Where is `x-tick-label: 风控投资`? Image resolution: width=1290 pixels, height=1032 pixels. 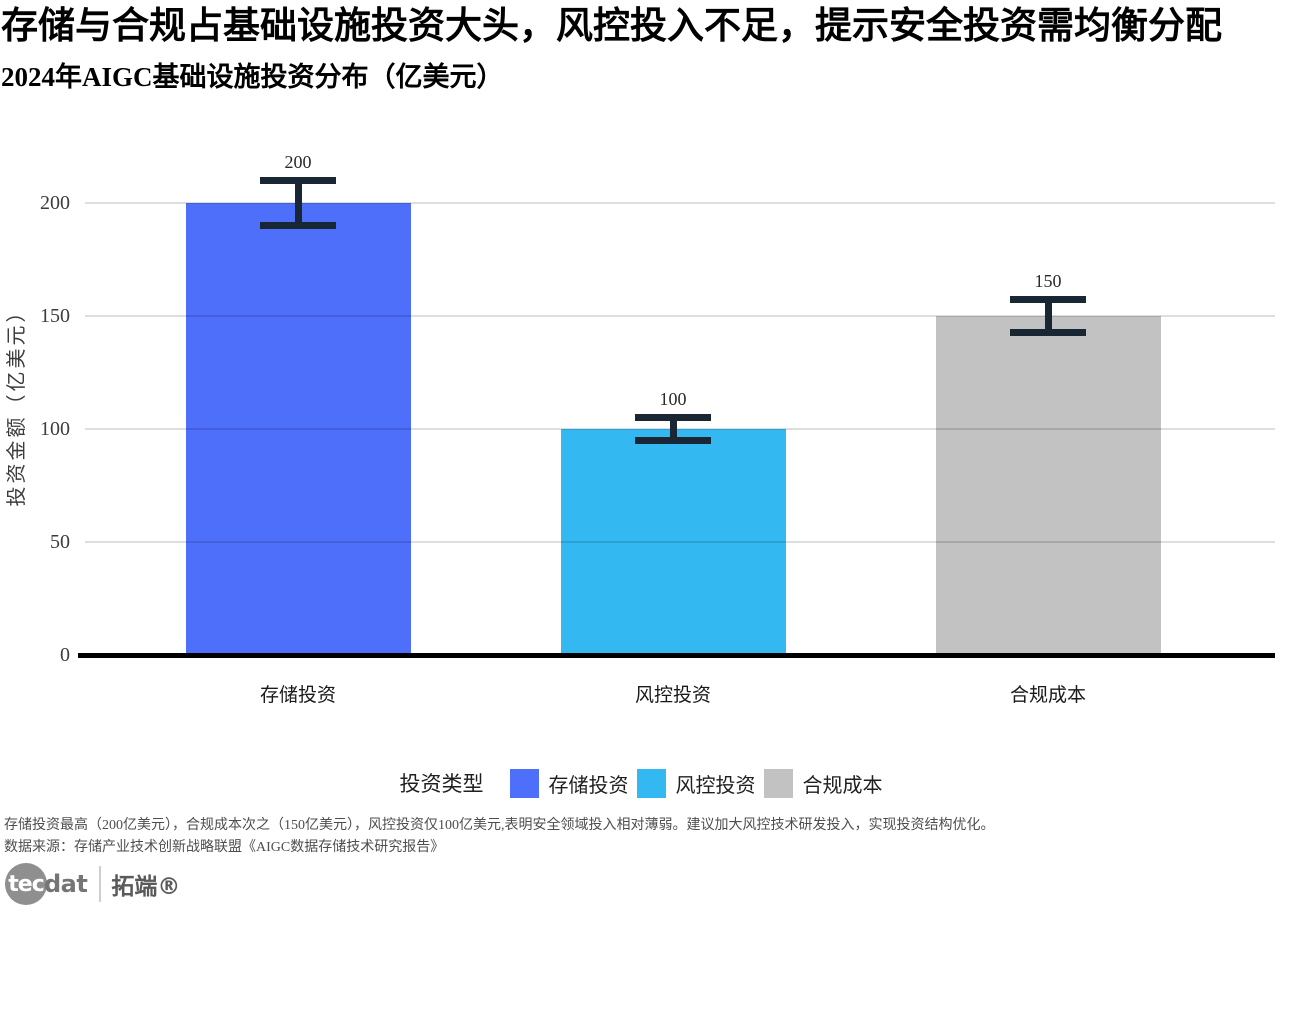
x-tick-label: 风控投资 is located at coordinates (672, 695).